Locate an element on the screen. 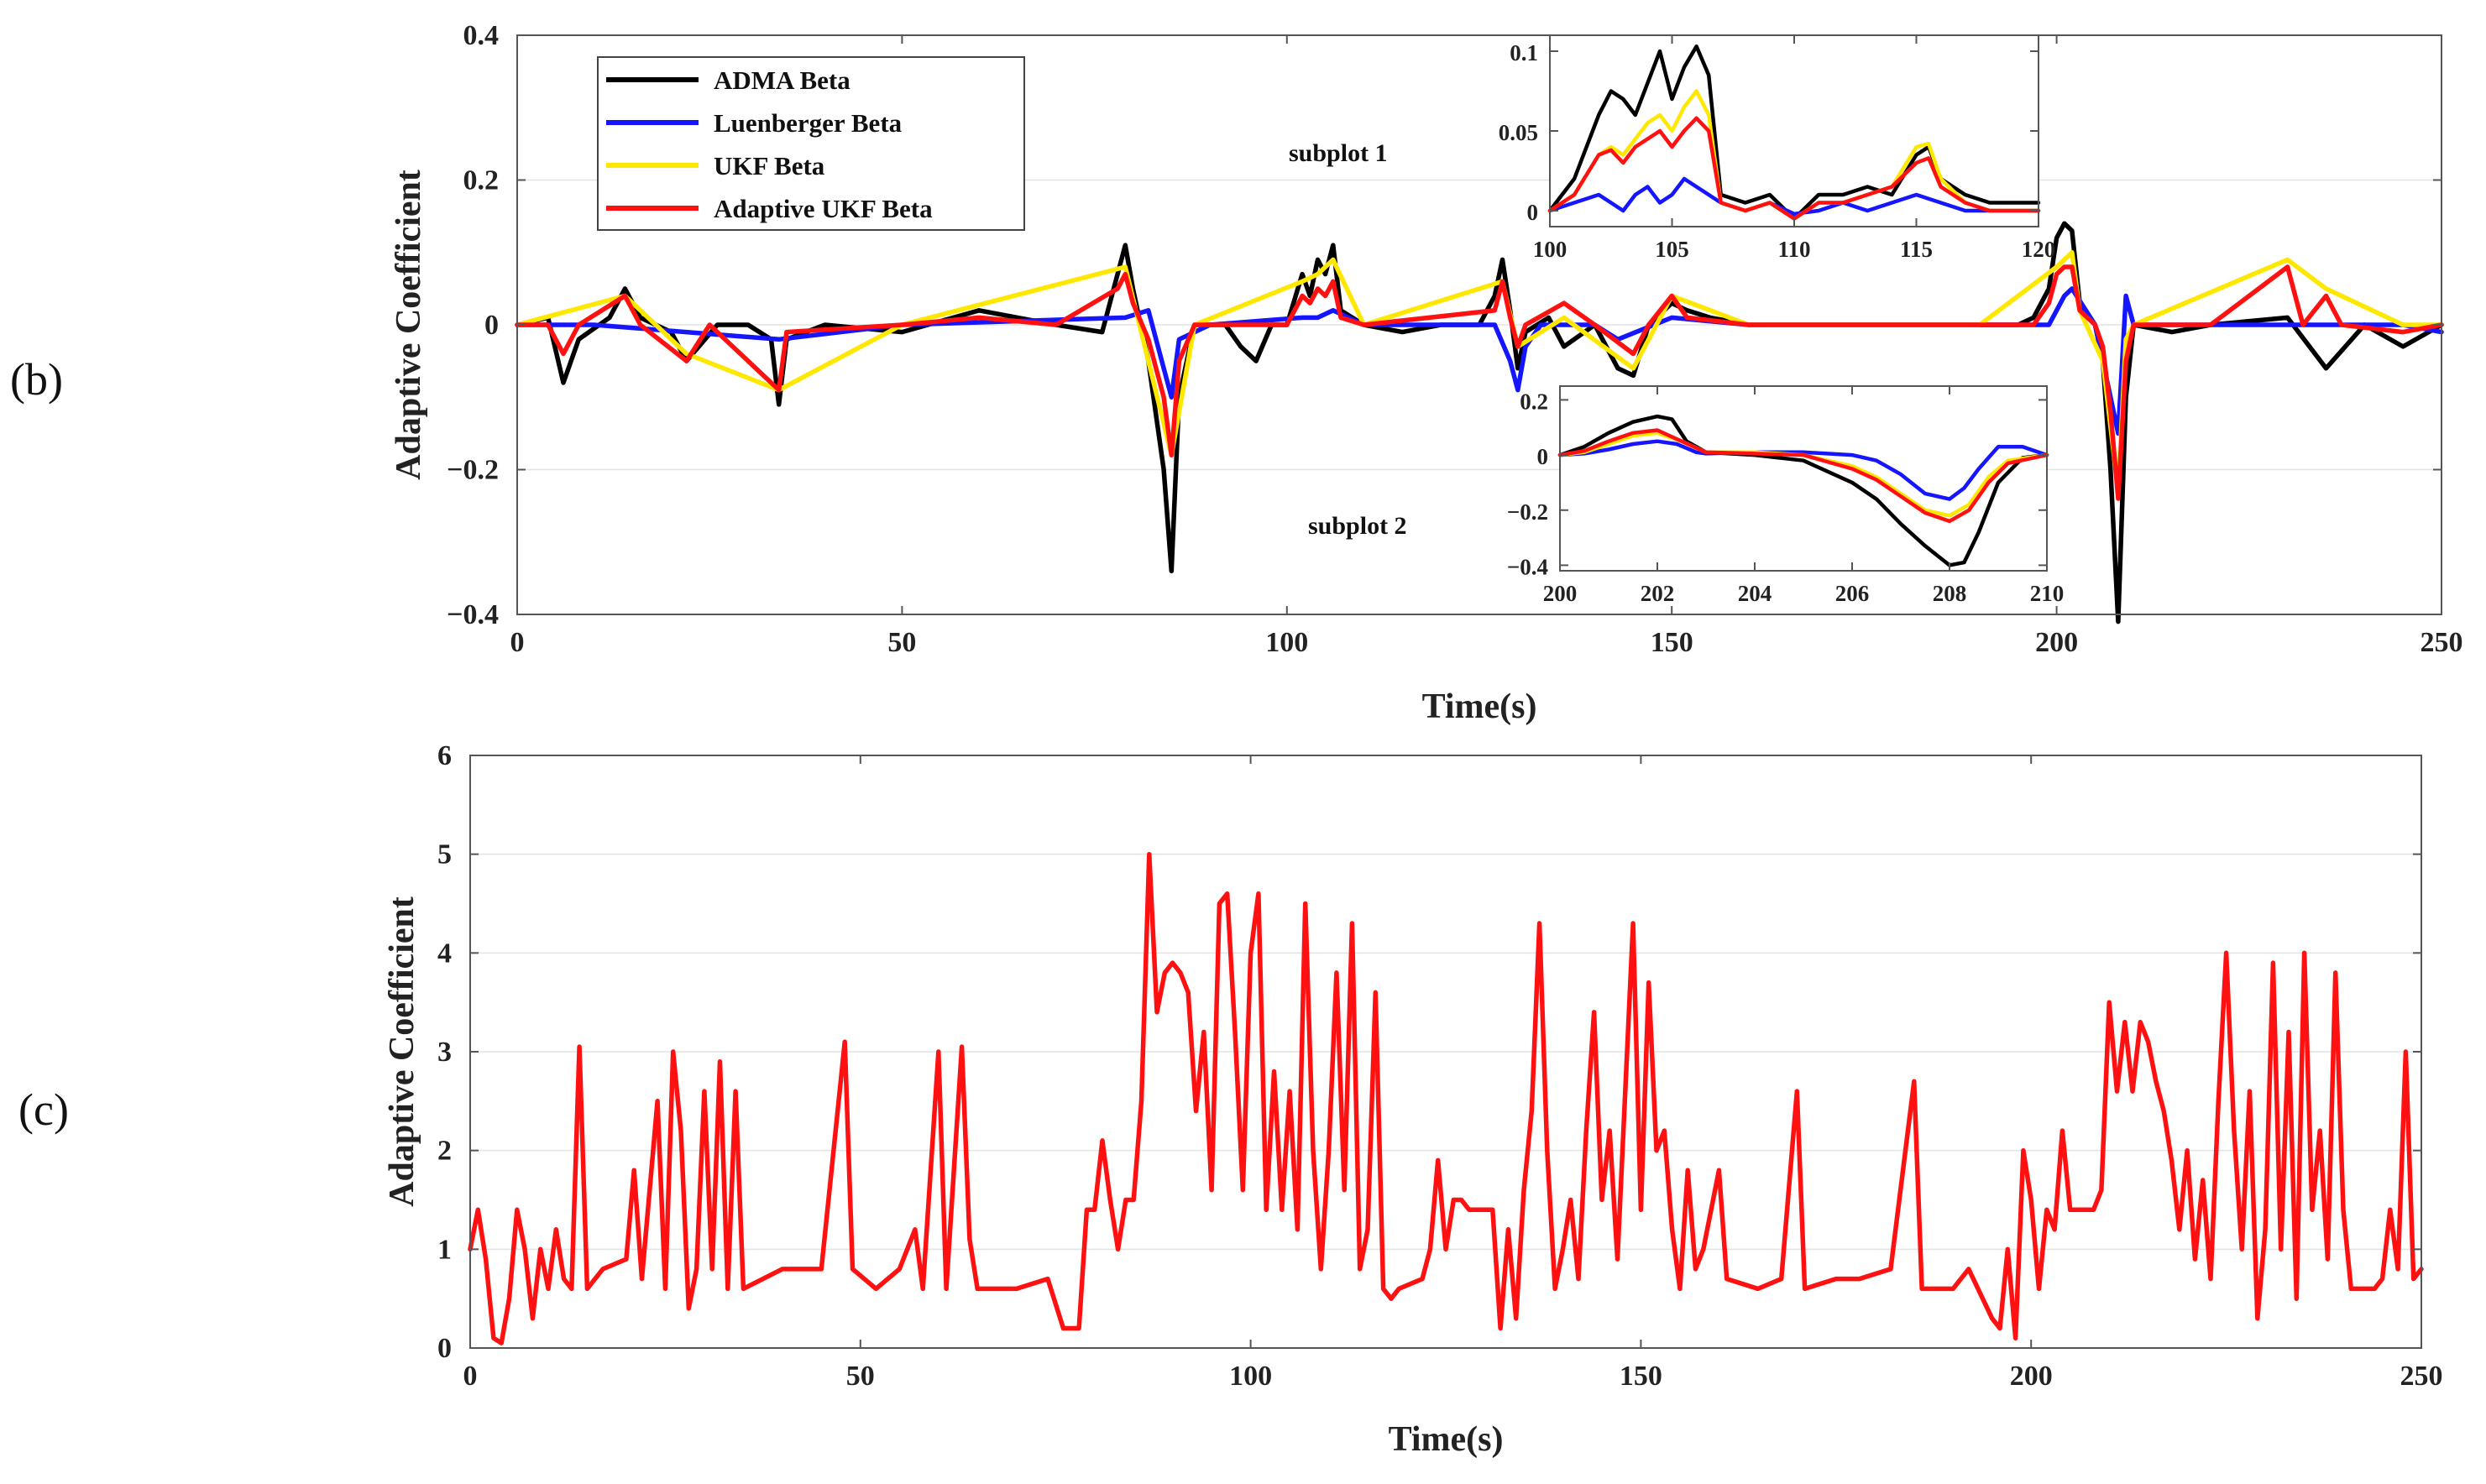 This screenshot has height=1484, width=2486. series-adma-beta is located at coordinates (1803, 490).